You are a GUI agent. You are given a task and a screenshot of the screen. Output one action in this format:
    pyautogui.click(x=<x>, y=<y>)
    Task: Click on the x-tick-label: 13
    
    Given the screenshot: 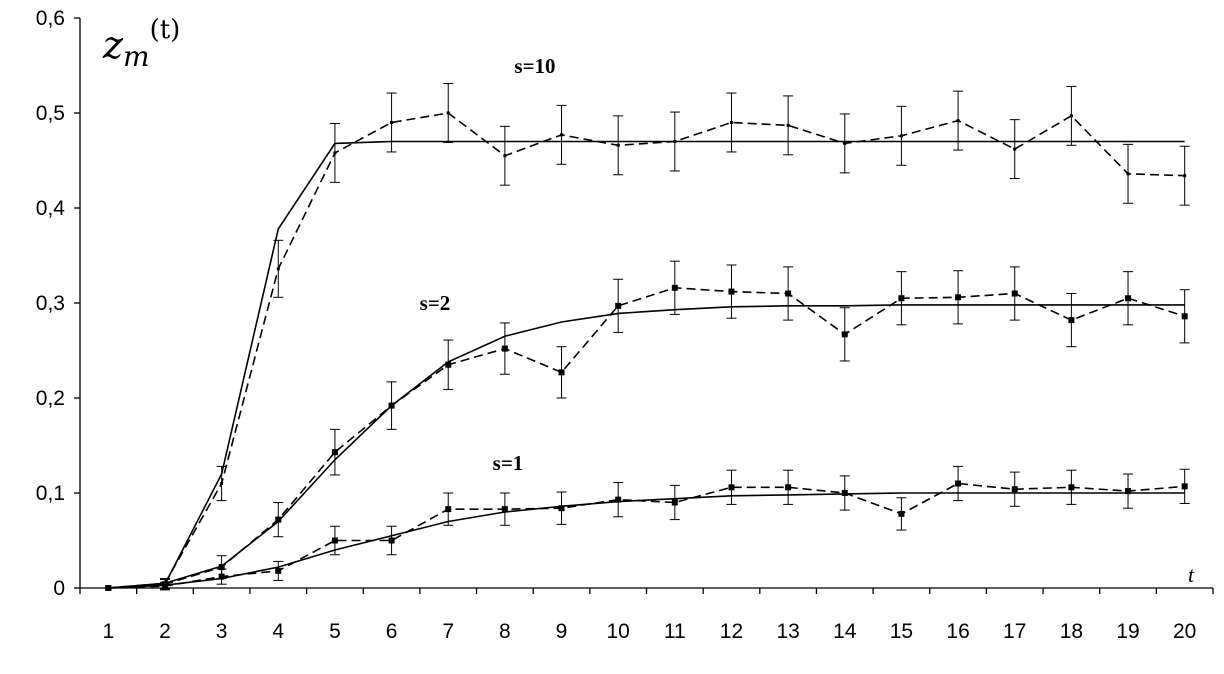 What is the action you would take?
    pyautogui.click(x=787, y=631)
    